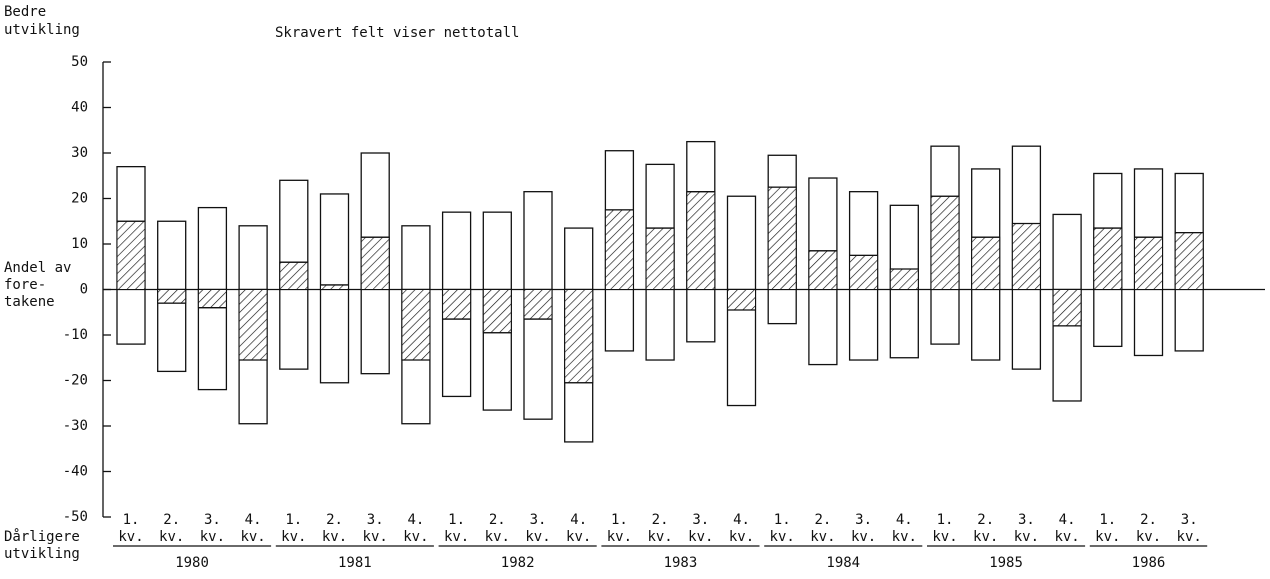 Image resolution: width=1270 pixels, height=579 pixels. I want to click on group-label: 1982, so click(518, 563).